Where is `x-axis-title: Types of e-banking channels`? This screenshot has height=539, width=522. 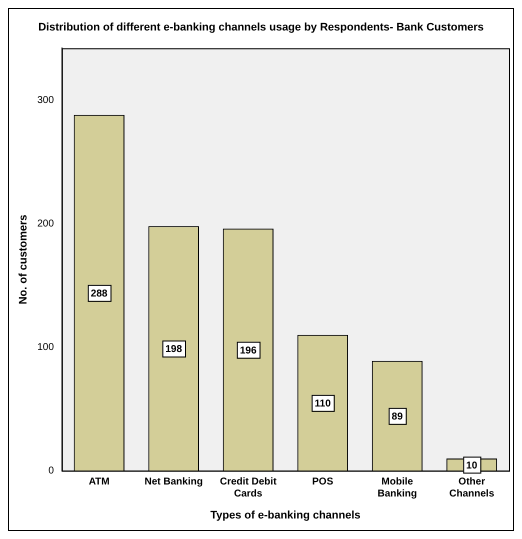 x-axis-title: Types of e-banking channels is located at coordinates (285, 515).